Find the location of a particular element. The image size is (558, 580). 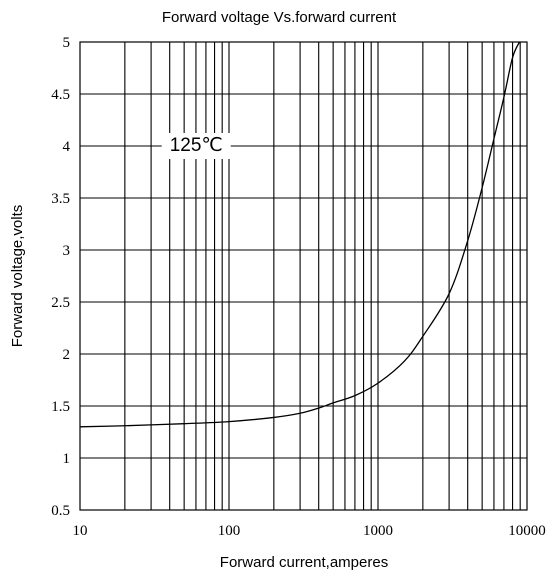

annotation-background is located at coordinates (196, 146).